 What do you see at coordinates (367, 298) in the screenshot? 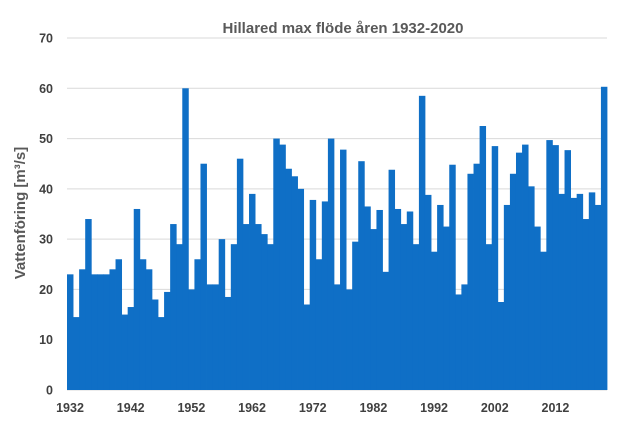
I see `bar-1981` at bounding box center [367, 298].